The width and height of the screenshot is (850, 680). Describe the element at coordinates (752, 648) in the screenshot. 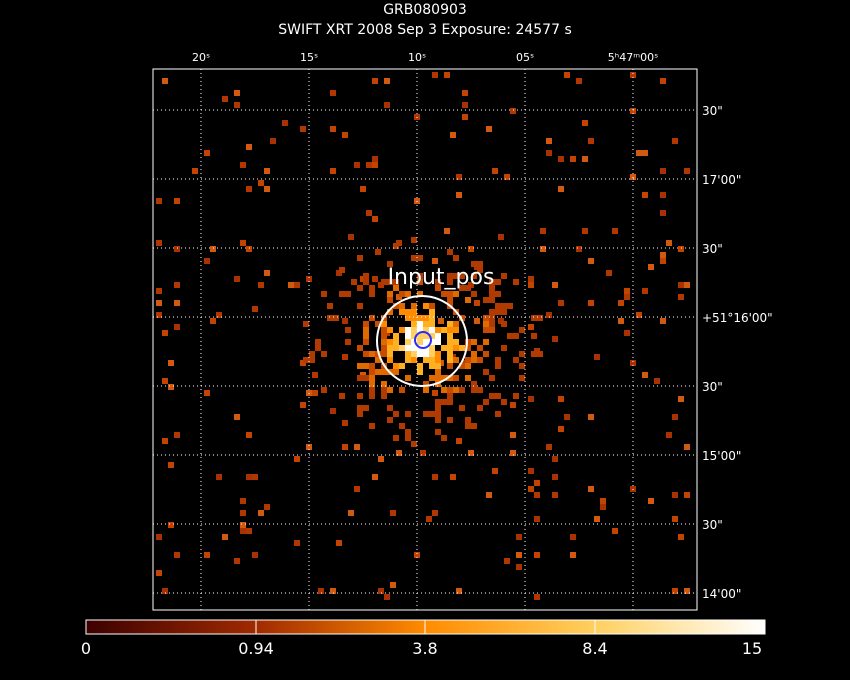

I see `colorbar-label: 15` at that location.